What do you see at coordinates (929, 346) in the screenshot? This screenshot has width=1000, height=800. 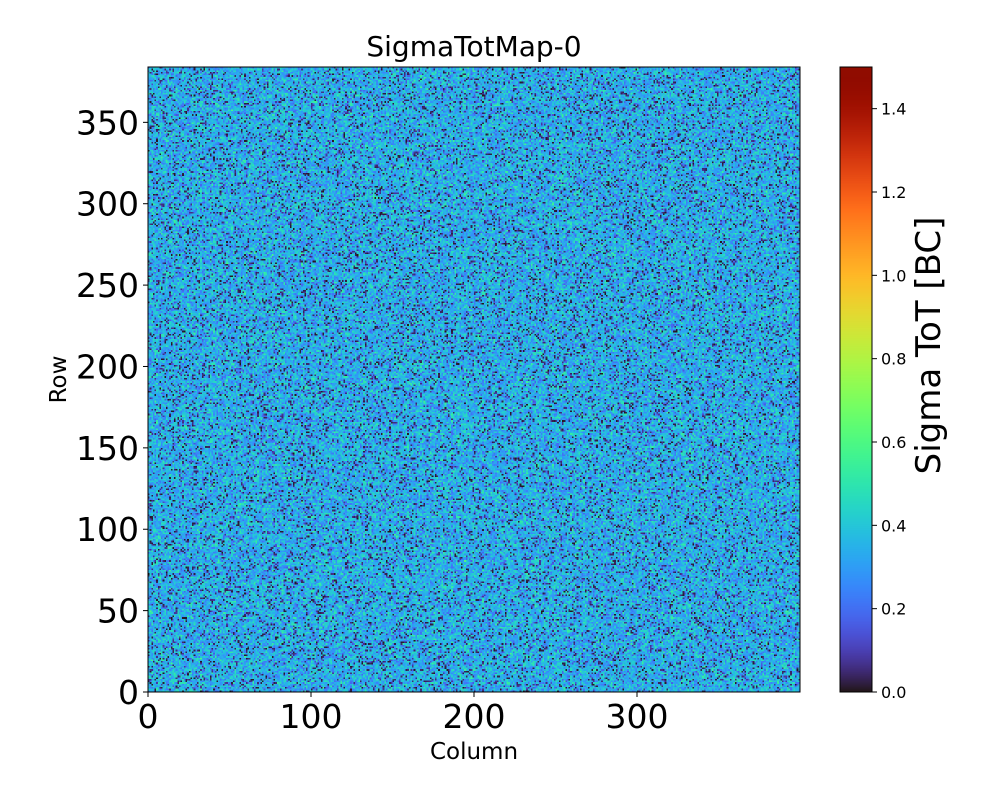 I see `colorbar-label: Sigma ToT [BC]` at bounding box center [929, 346].